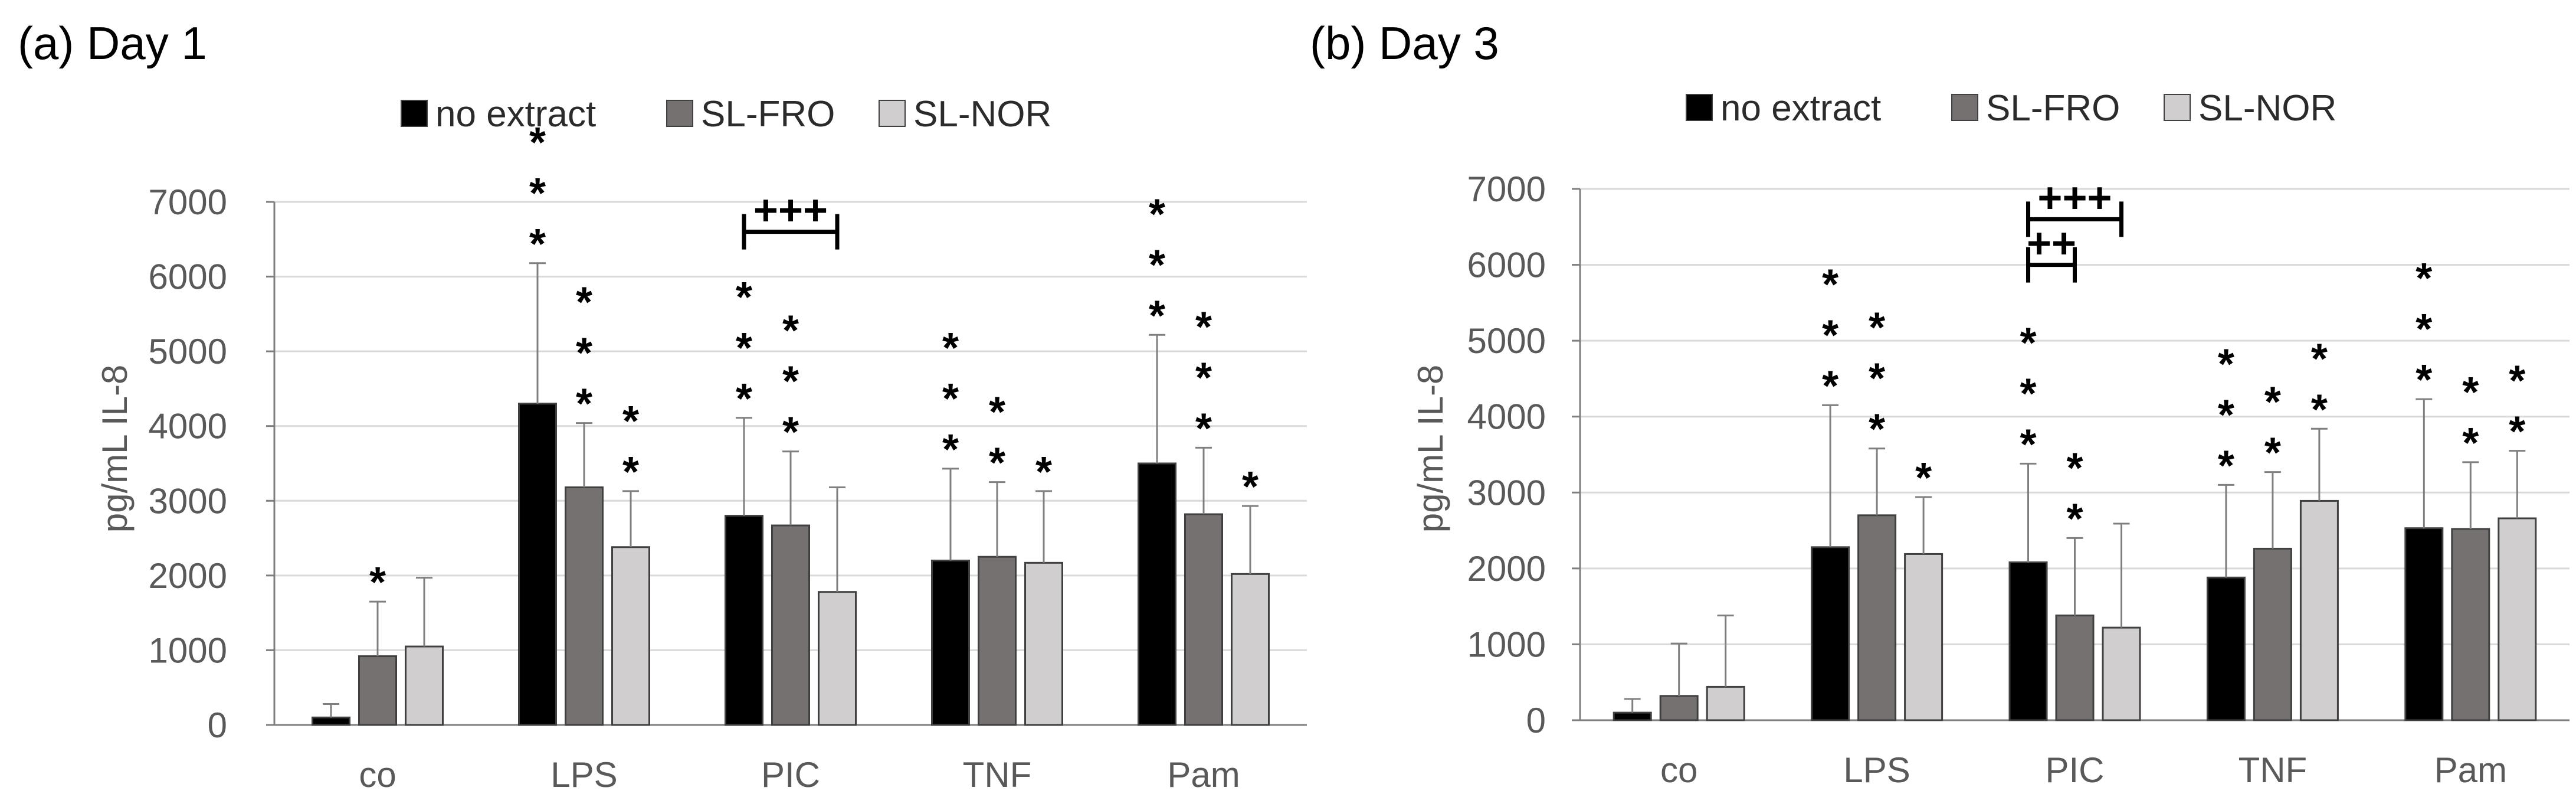 This screenshot has width=2576, height=807. Describe the element at coordinates (1830, 633) in the screenshot. I see `panel-b-bar-lps-no-extract` at that location.